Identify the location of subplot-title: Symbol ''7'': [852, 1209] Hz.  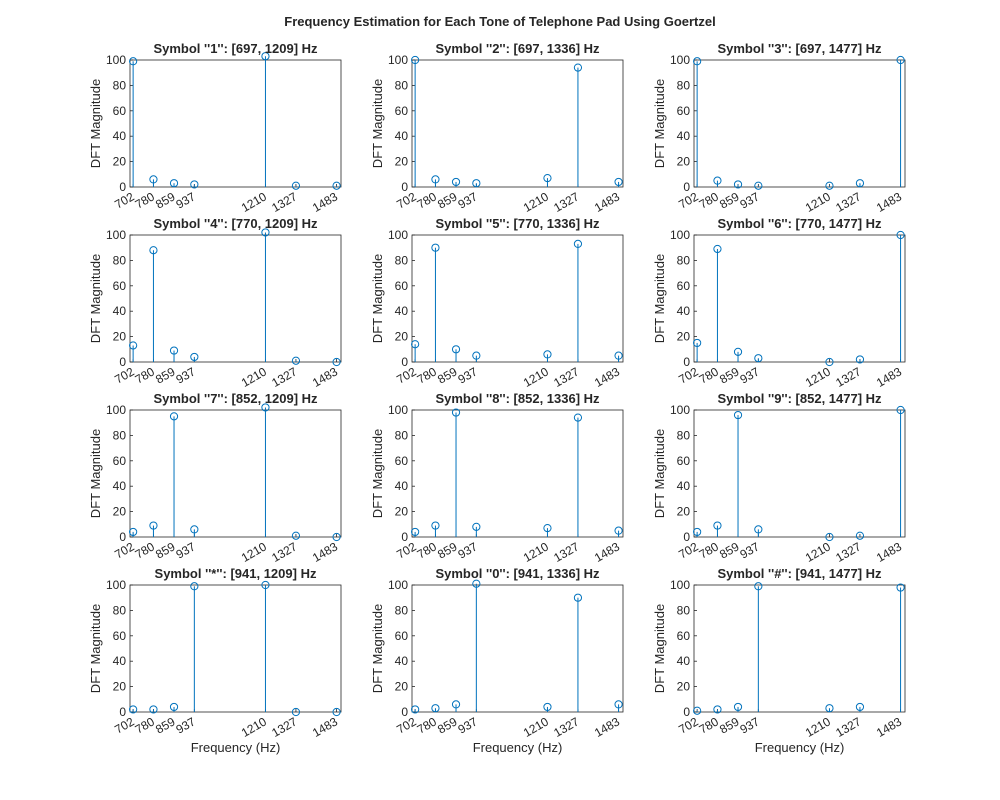
(235, 398).